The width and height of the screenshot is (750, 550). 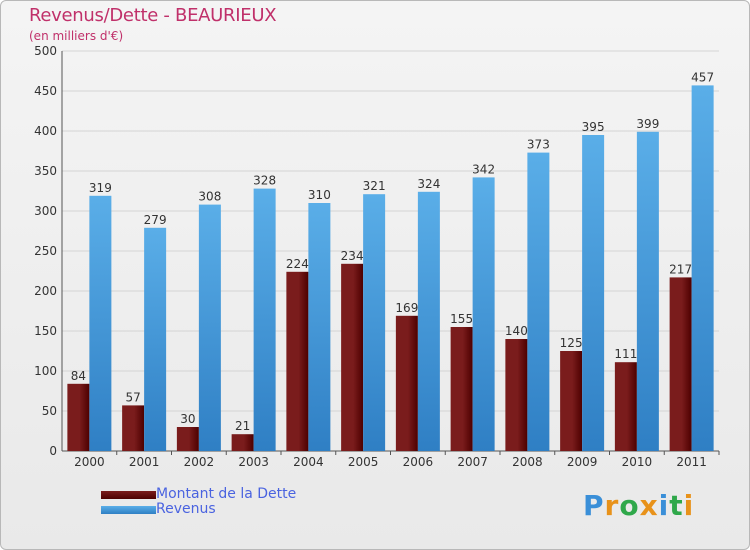 What do you see at coordinates (45, 91) in the screenshot?
I see `y-tick-label: 450` at bounding box center [45, 91].